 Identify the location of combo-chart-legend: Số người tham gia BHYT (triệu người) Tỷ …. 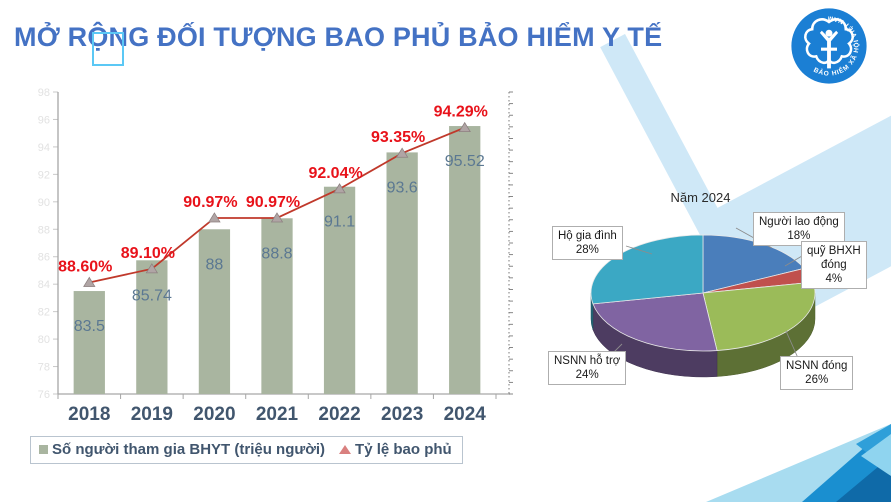
(246, 450).